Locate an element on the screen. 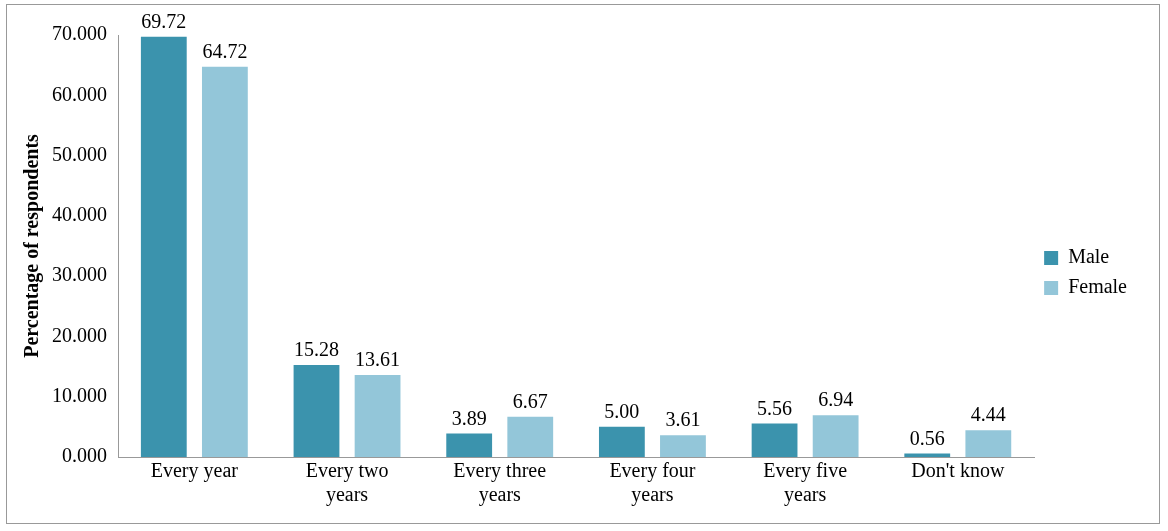 Image resolution: width=1168 pixels, height=531 pixels. data-label: 5.56 is located at coordinates (775, 407).